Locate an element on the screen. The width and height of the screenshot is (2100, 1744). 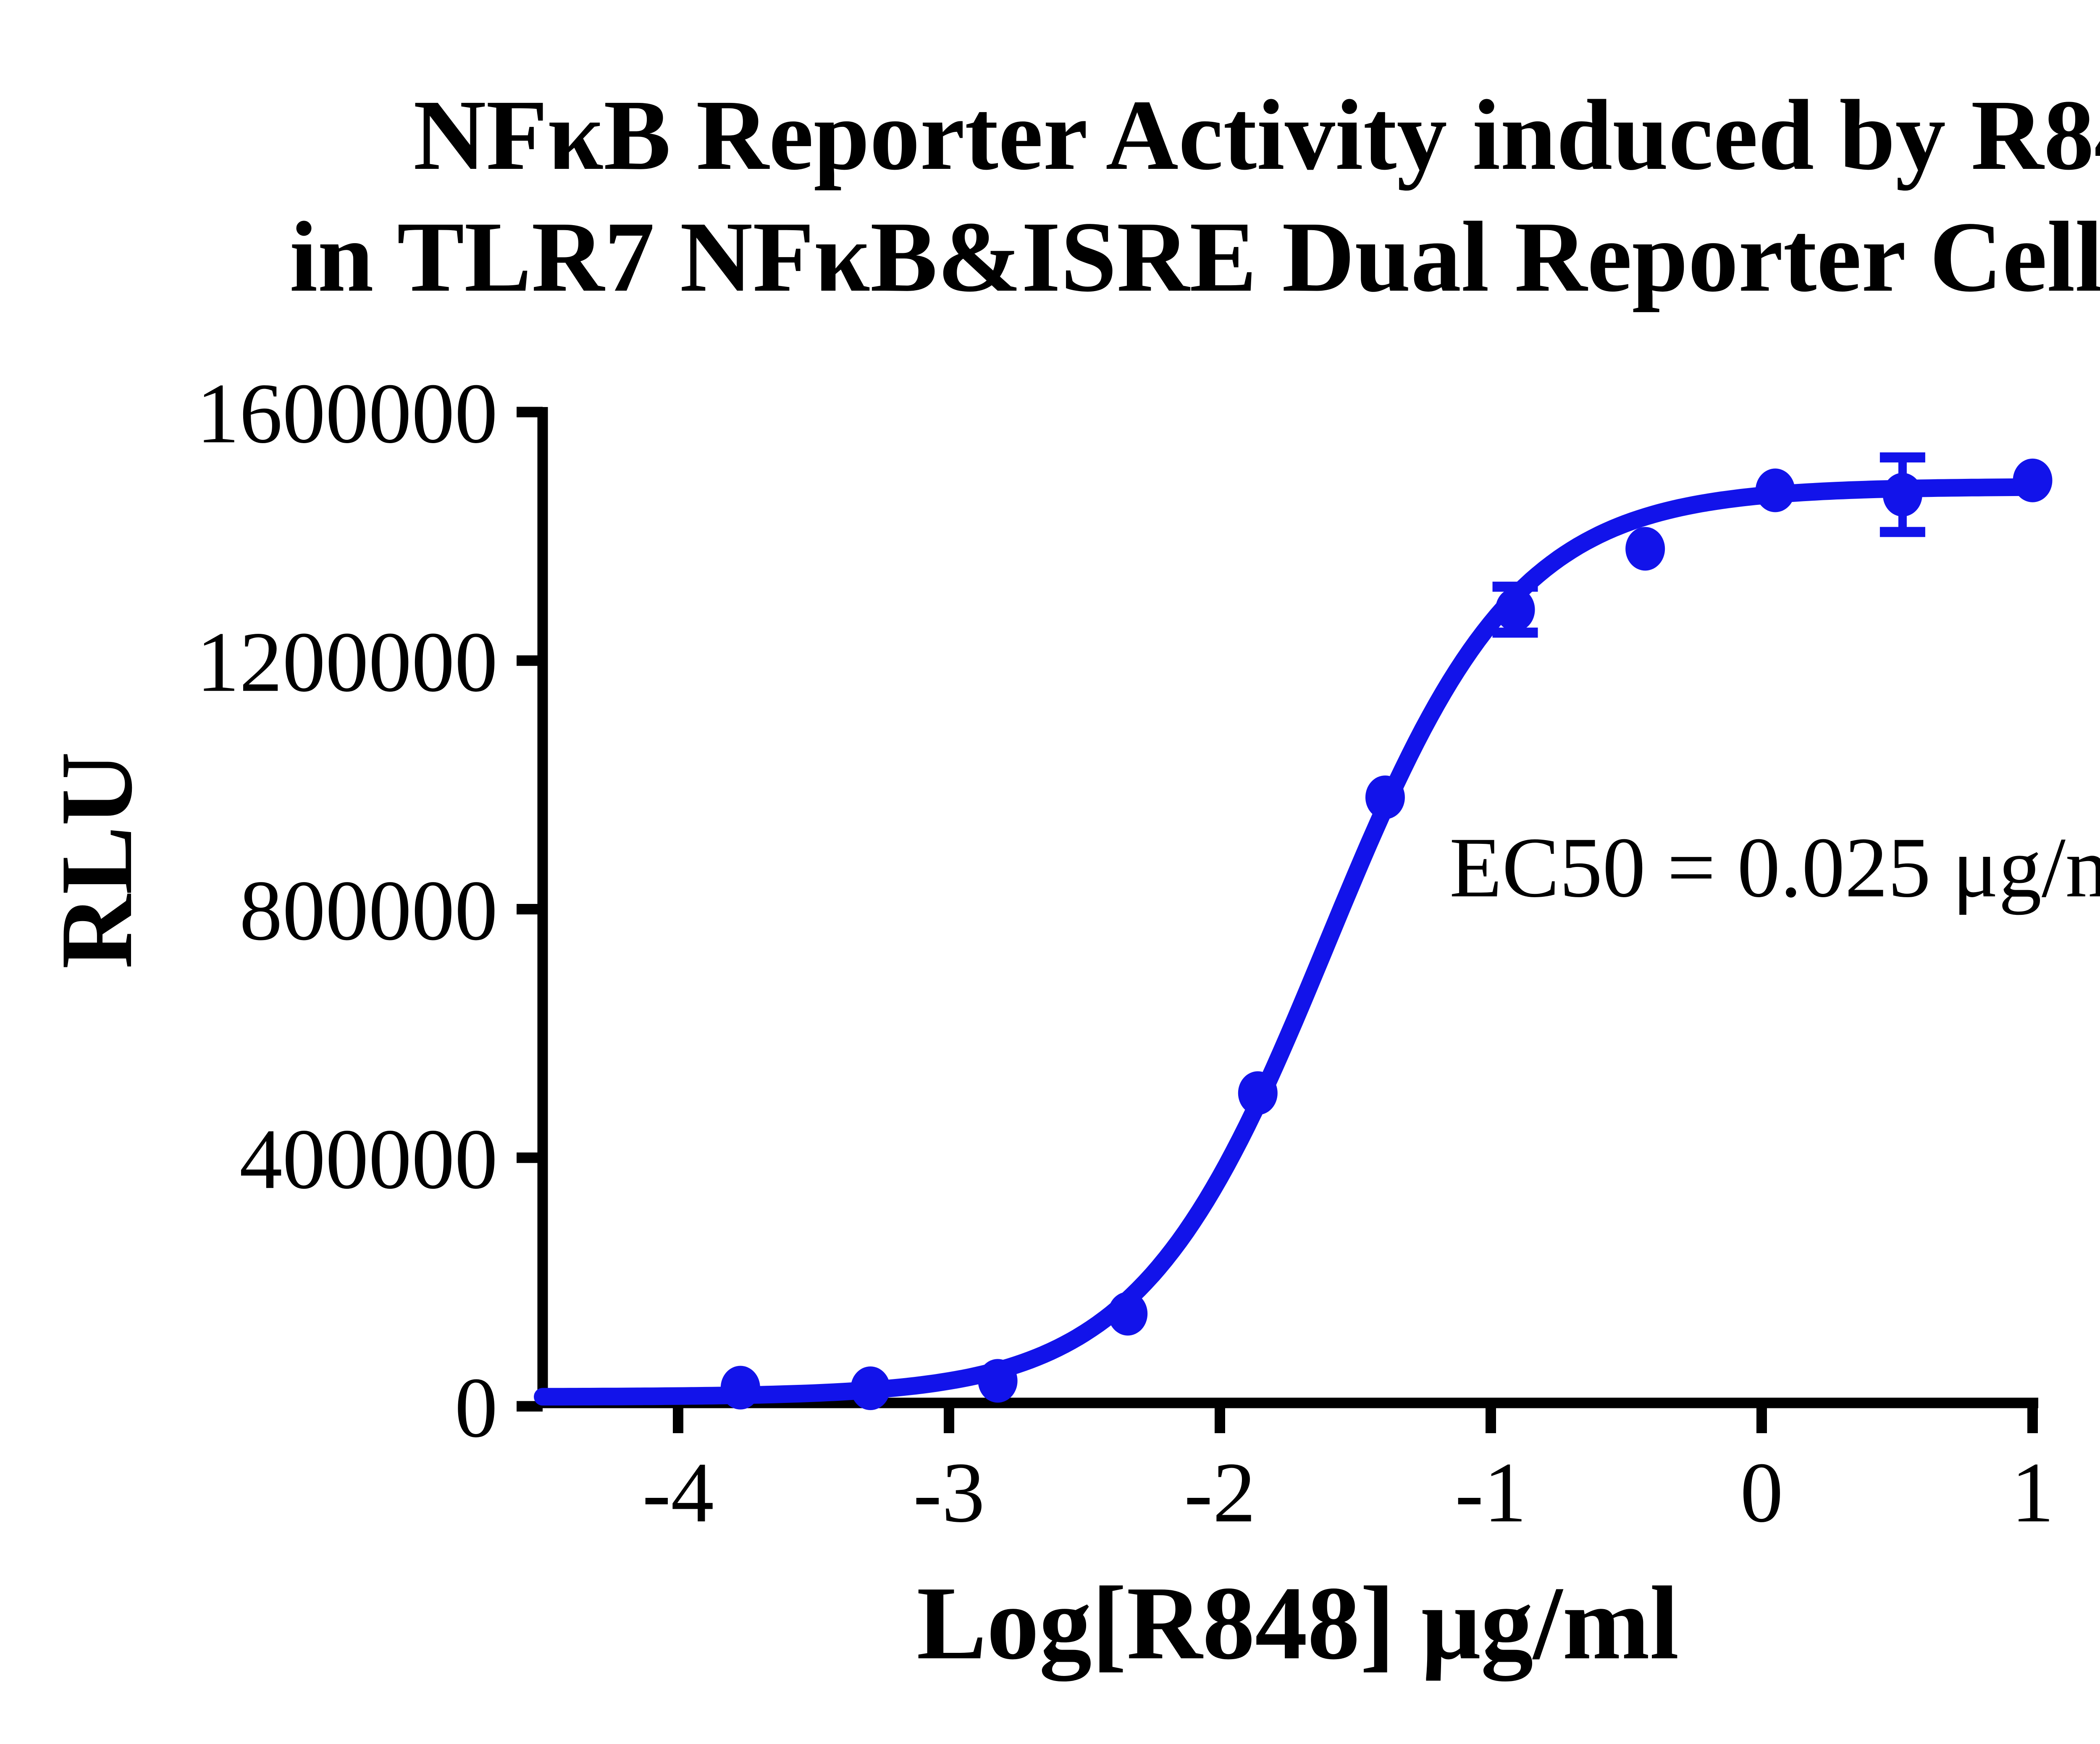
y-tick-label: 1600000 is located at coordinates (347, 413).